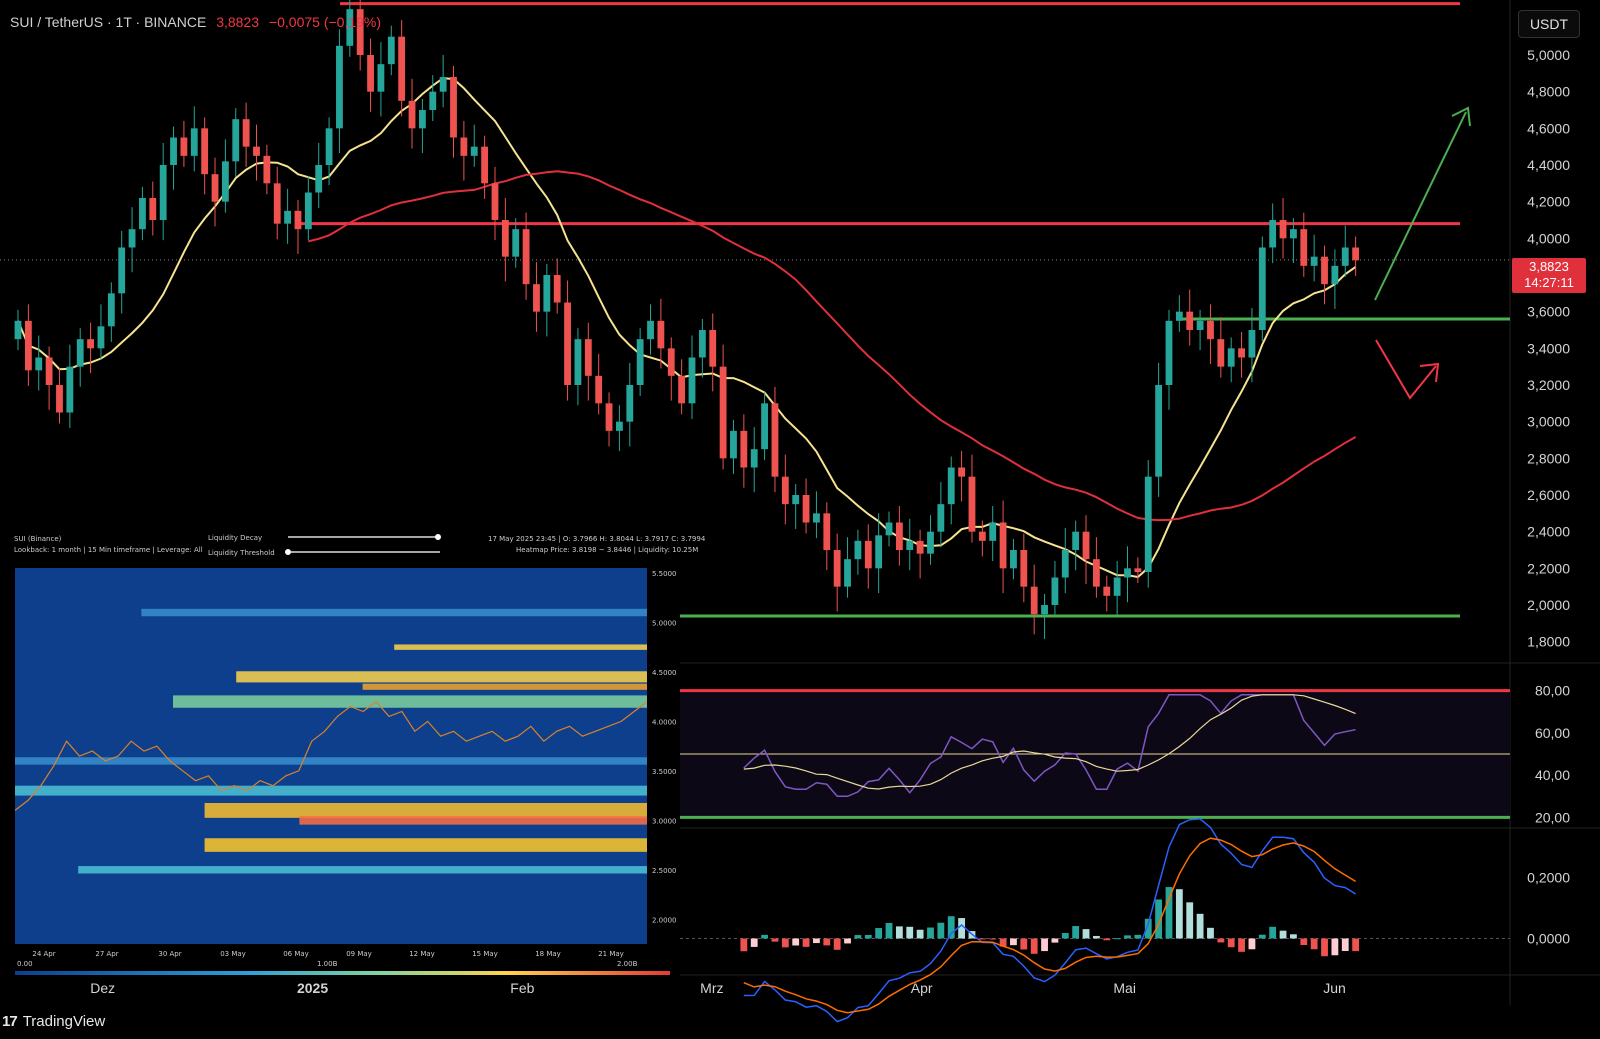 Image resolution: width=1600 pixels, height=1039 pixels. What do you see at coordinates (1549, 24) in the screenshot?
I see `currency-unit-button: USDT` at bounding box center [1549, 24].